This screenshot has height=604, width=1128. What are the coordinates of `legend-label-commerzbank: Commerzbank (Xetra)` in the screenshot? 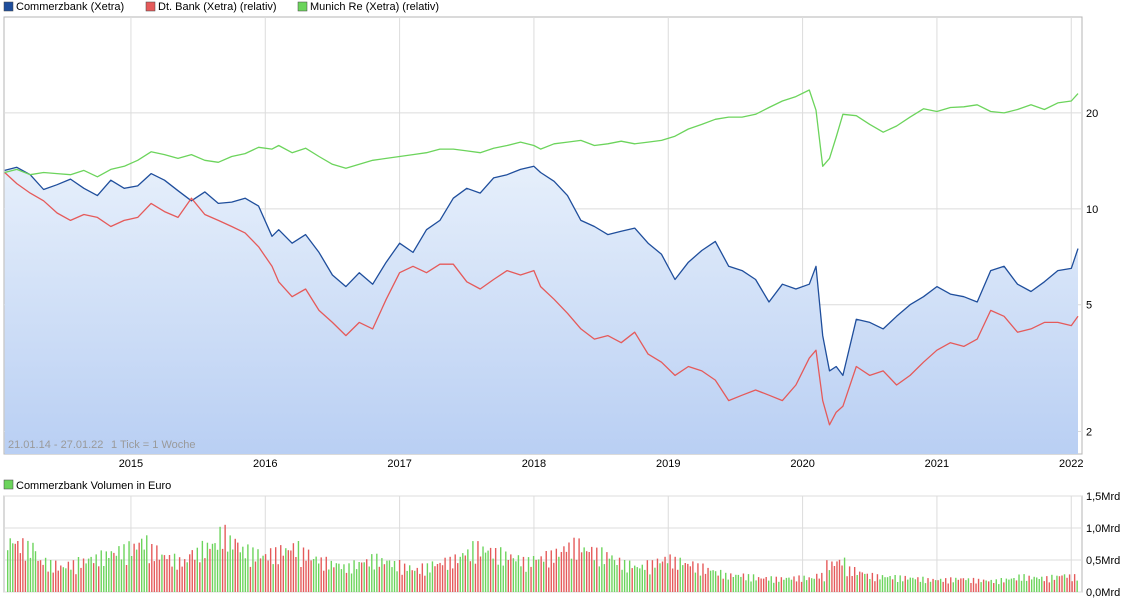 It's located at (70, 7).